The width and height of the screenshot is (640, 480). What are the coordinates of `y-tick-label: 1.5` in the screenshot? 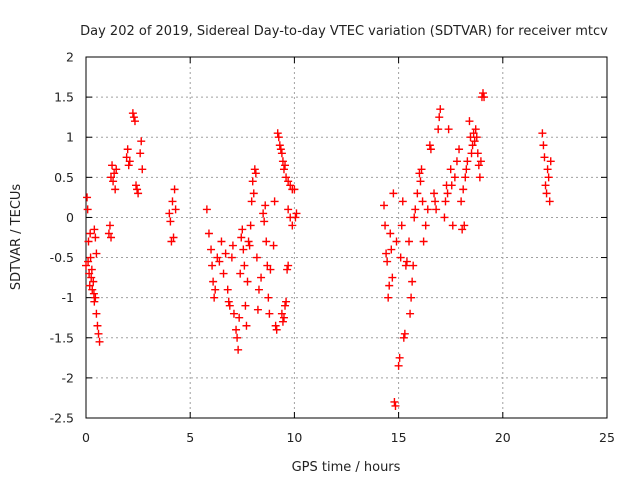 It's located at (64, 97).